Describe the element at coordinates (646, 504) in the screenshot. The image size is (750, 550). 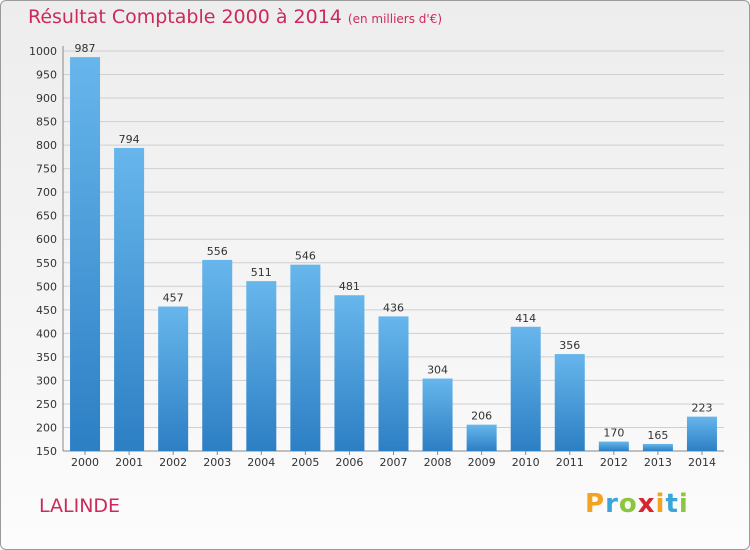
I see `logo-letter: x` at that location.